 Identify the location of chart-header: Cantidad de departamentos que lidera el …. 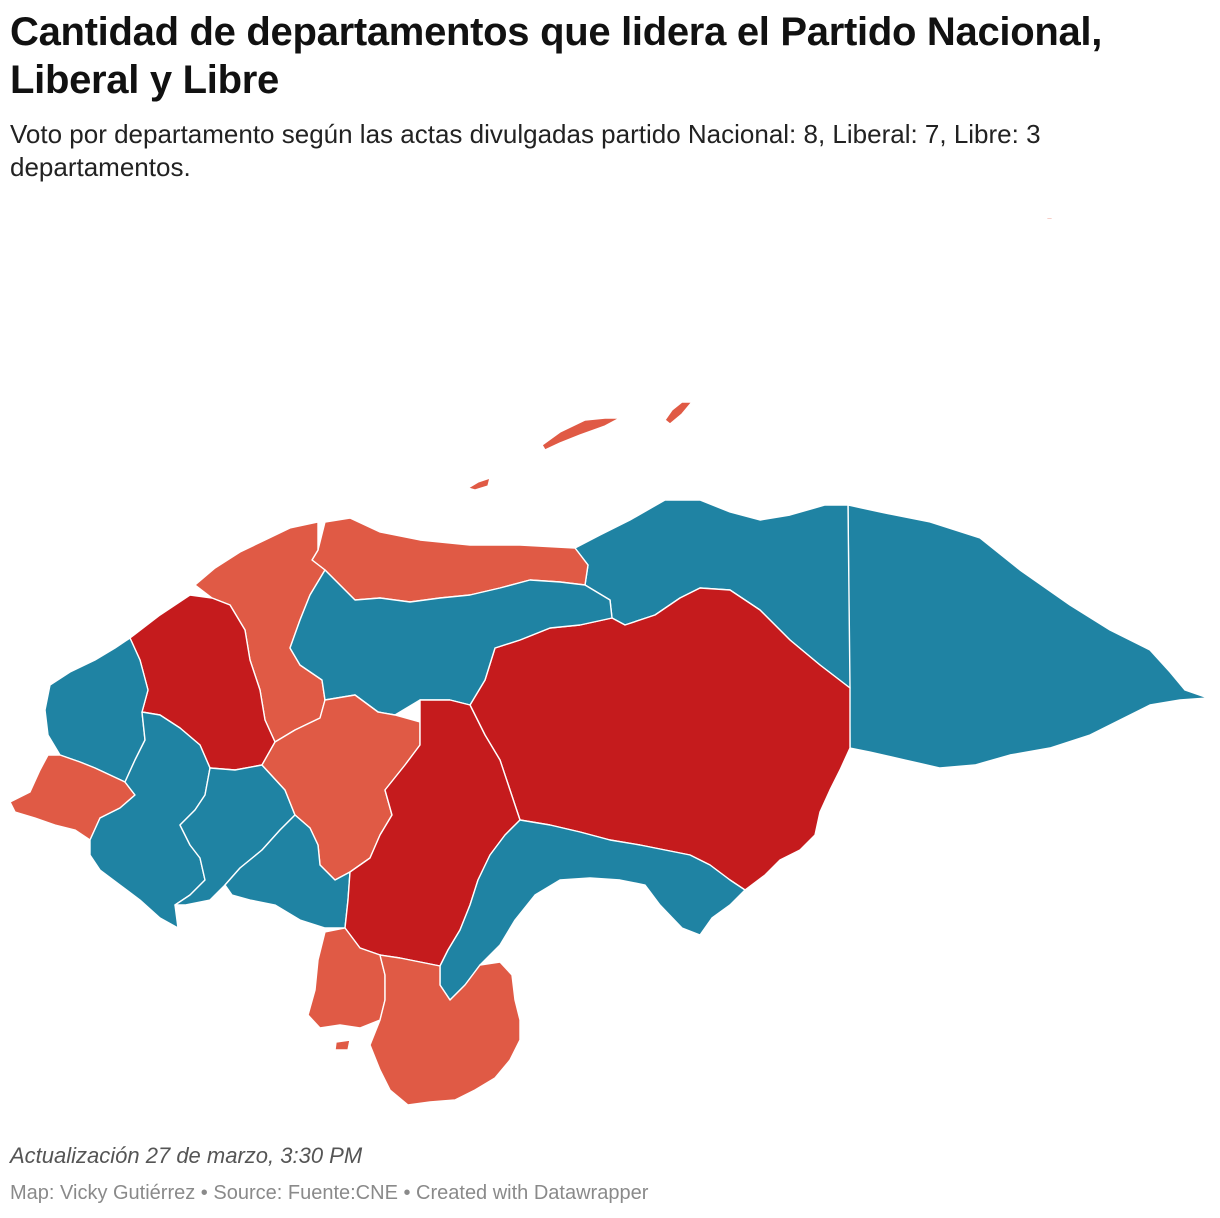
(605, 96).